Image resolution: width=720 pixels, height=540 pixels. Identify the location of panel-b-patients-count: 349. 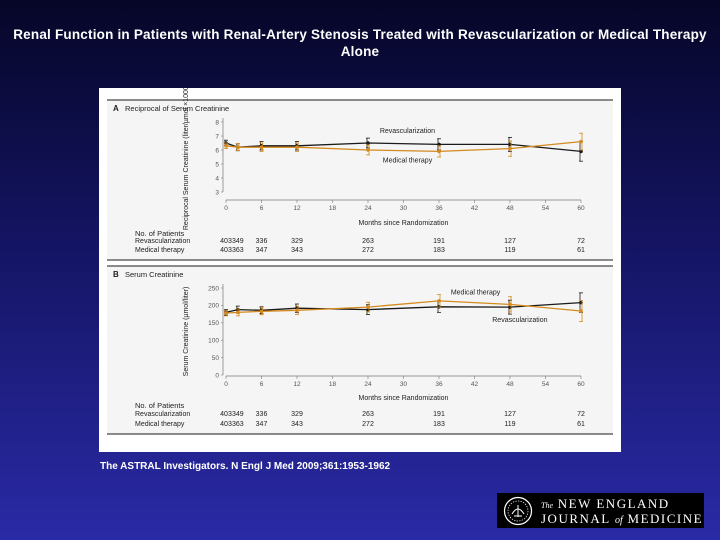
(238, 414).